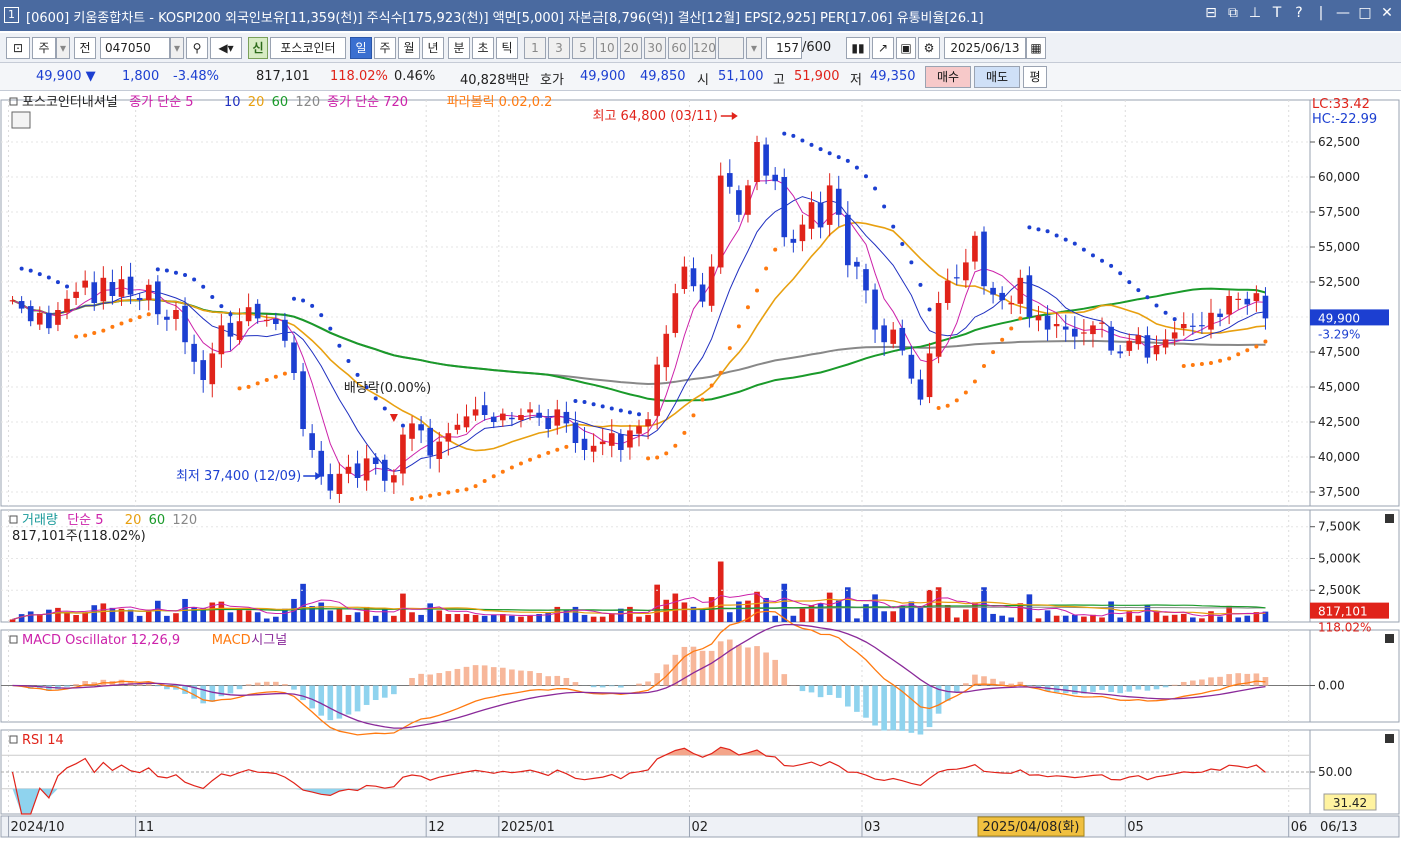  Describe the element at coordinates (409, 48) in the screenshot. I see `tab-monthly: 월` at that location.